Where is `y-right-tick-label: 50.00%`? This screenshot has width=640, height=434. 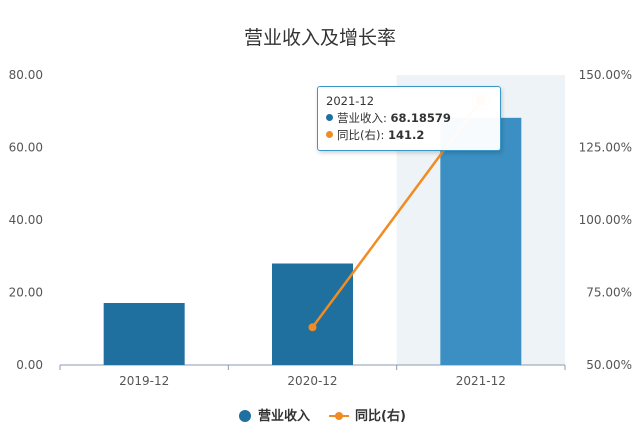
y-right-tick-label: 50.00% is located at coordinates (609, 365).